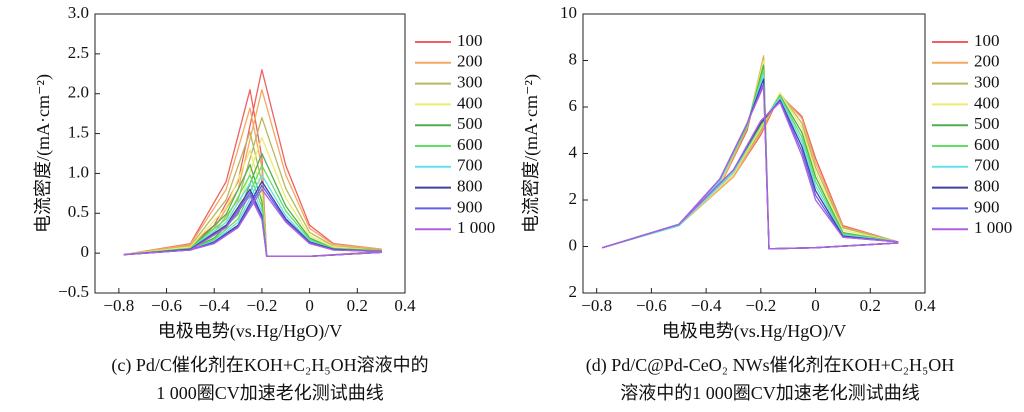  I want to click on y-tick-label: 6, so click(573, 105).